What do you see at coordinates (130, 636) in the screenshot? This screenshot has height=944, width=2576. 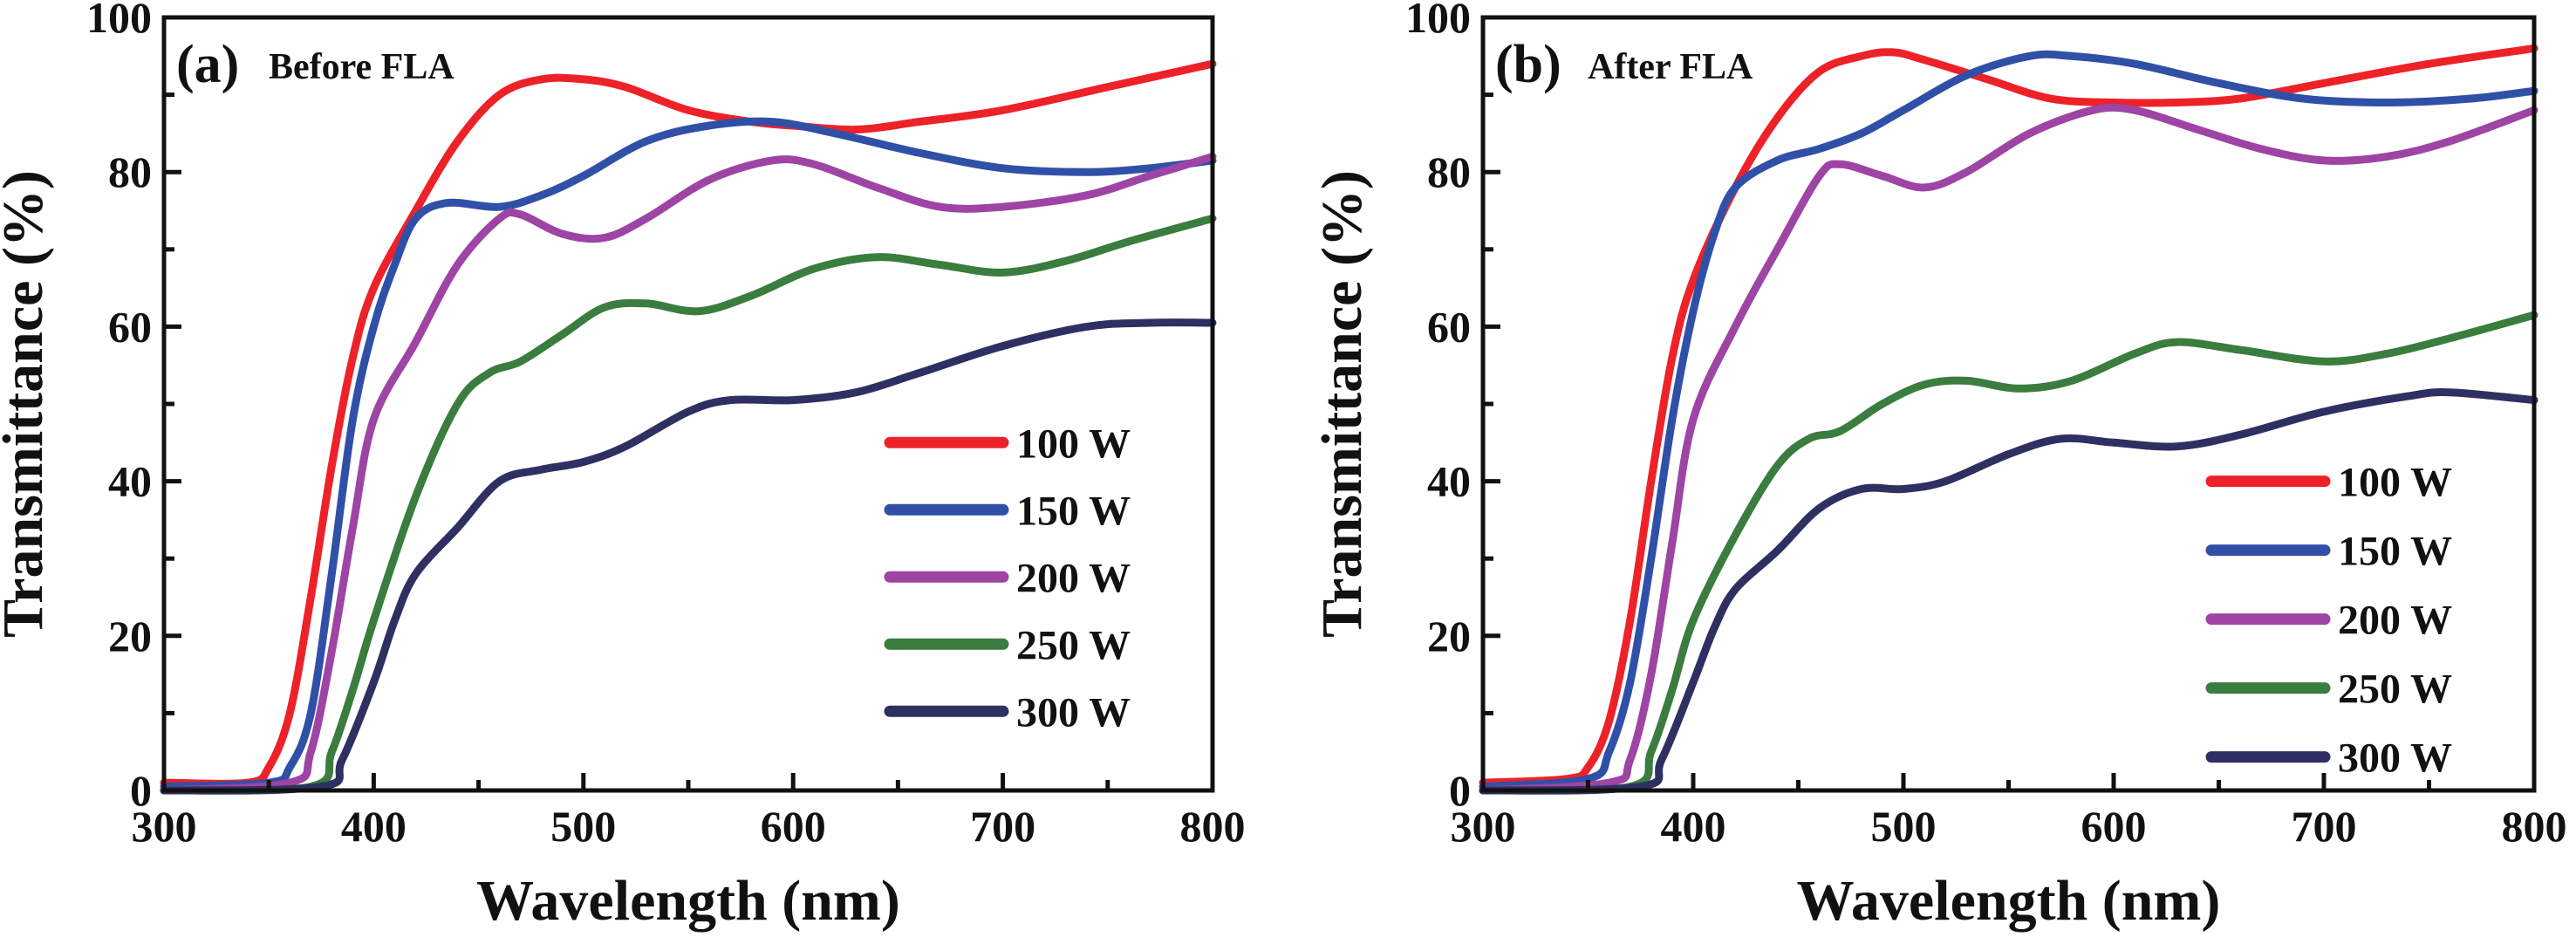 I see `panel-a-y-tick-label: 20` at bounding box center [130, 636].